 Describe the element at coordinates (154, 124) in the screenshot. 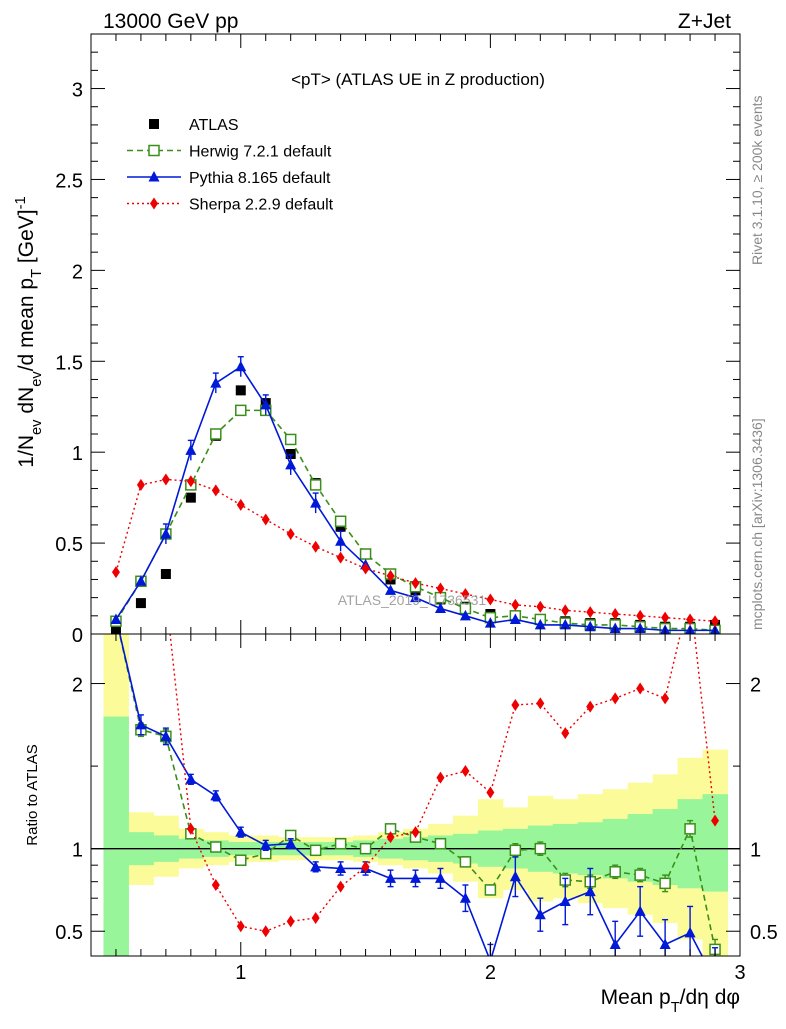

I see `legend-atlas-marker` at that location.